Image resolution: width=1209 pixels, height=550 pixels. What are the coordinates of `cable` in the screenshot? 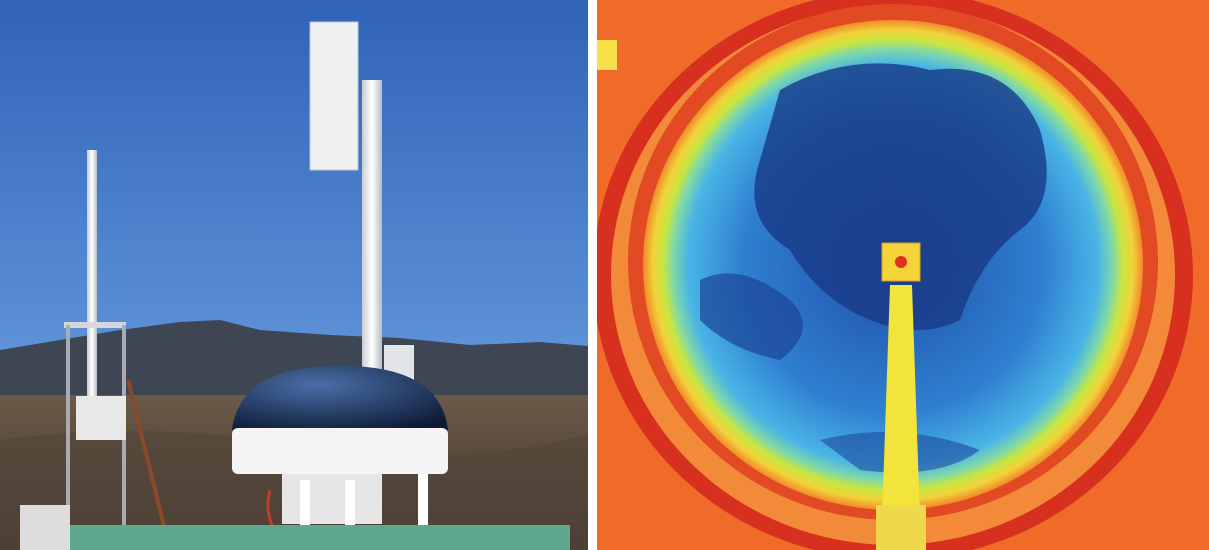 It's located at (146, 455).